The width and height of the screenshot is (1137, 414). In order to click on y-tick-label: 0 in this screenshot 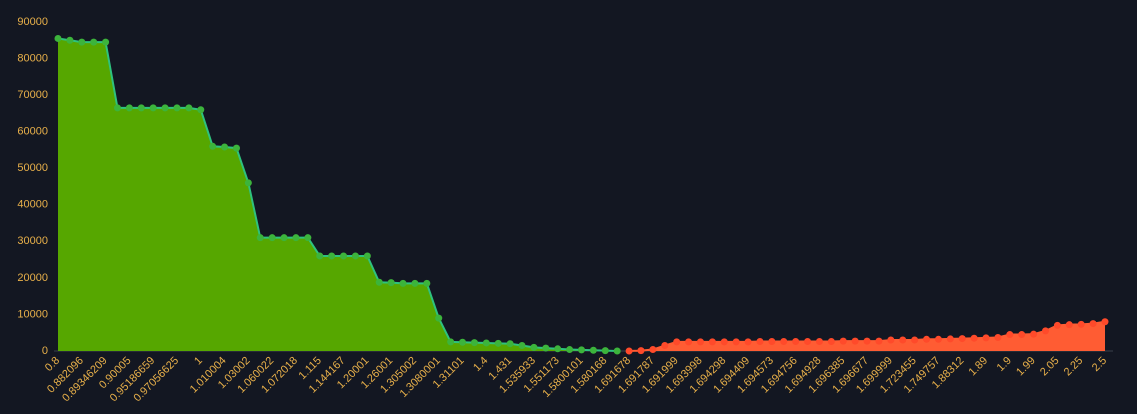, I will do `click(45, 351)`.